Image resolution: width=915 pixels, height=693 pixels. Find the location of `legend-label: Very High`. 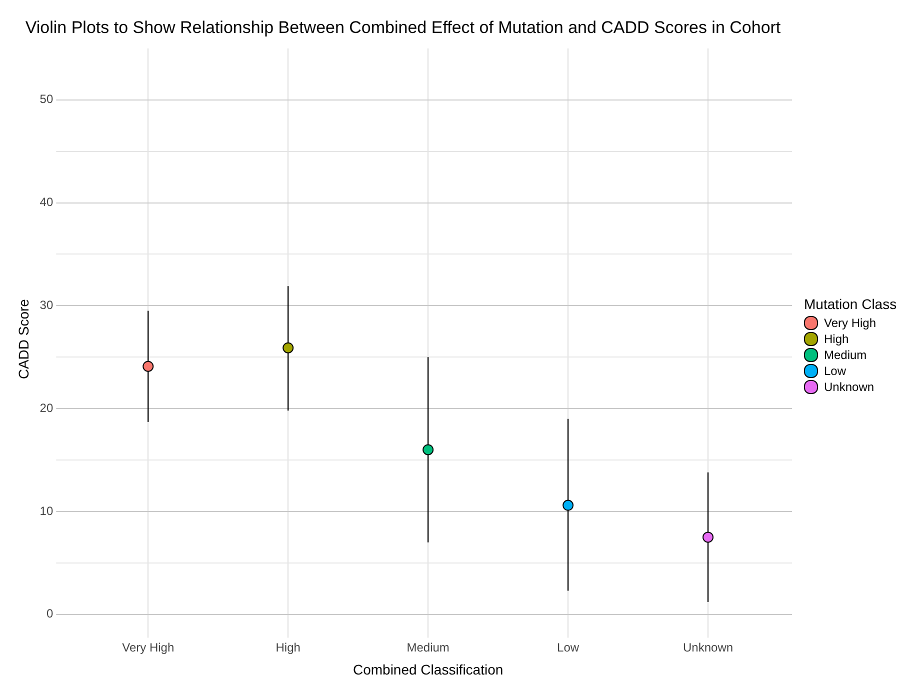

legend-label: Very High is located at coordinates (850, 323).